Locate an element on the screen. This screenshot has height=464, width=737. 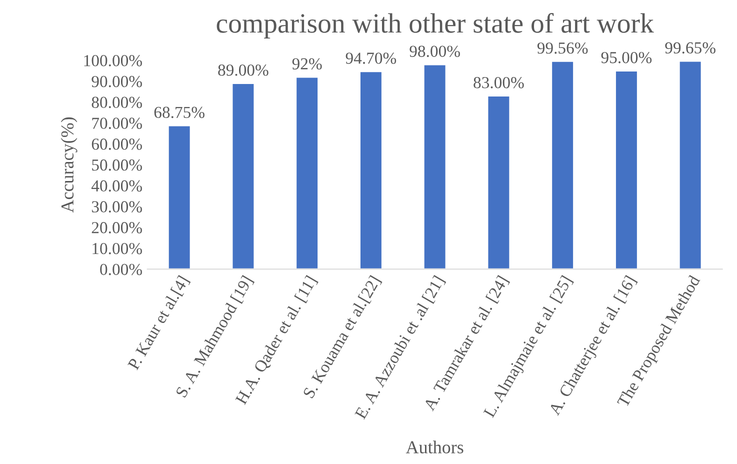
data-label: 94.70% is located at coordinates (371, 58).